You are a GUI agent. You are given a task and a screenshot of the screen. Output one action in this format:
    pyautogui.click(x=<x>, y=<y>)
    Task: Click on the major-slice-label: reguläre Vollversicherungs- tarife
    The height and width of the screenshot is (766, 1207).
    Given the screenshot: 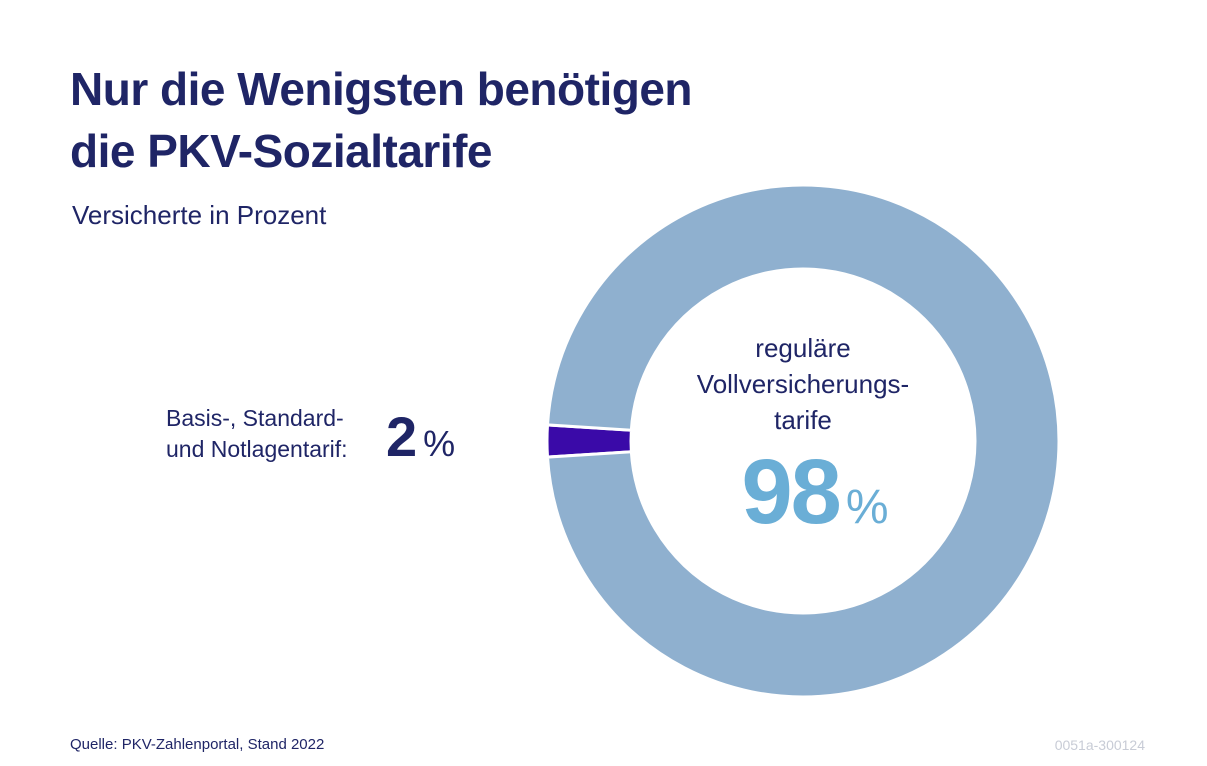 What is the action you would take?
    pyautogui.click(x=803, y=384)
    